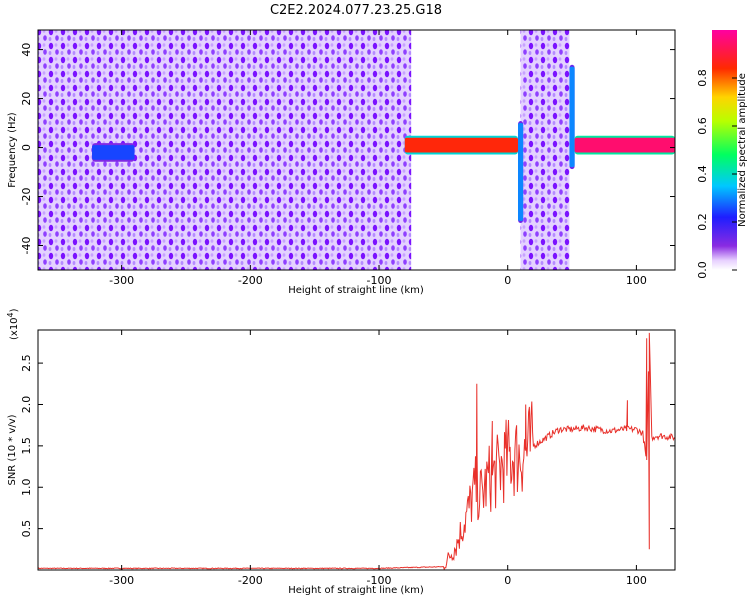  Describe the element at coordinates (14, 328) in the screenshot. I see `snr-y-multiplier-base: (x10` at that location.